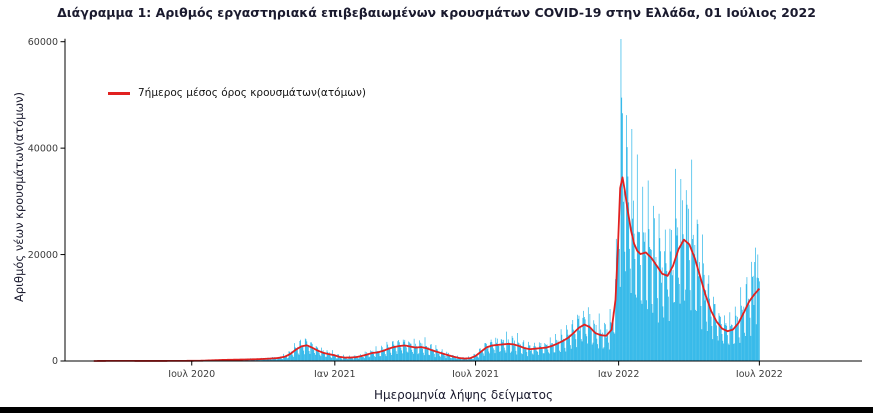  Describe the element at coordinates (119, 93) in the screenshot. I see `legend-line-icon` at that location.